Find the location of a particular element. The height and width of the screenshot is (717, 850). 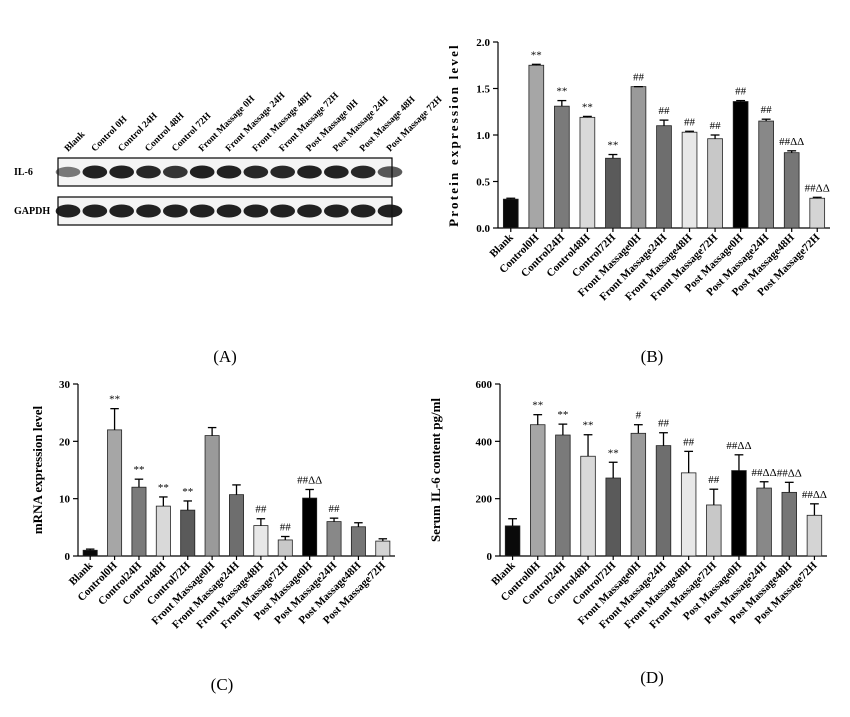

significance-front-massage0h: # is located at coordinates (639, 416).